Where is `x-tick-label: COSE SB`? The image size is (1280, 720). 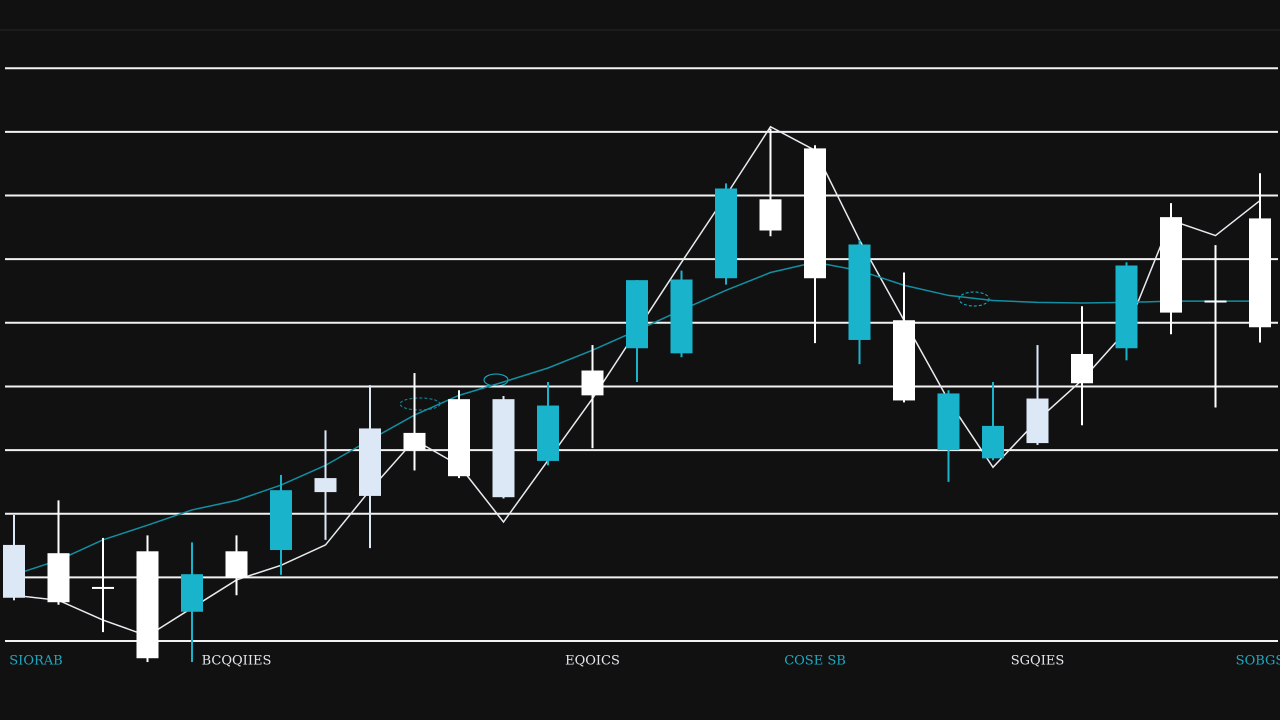
x-tick-label: COSE SB is located at coordinates (815, 661).